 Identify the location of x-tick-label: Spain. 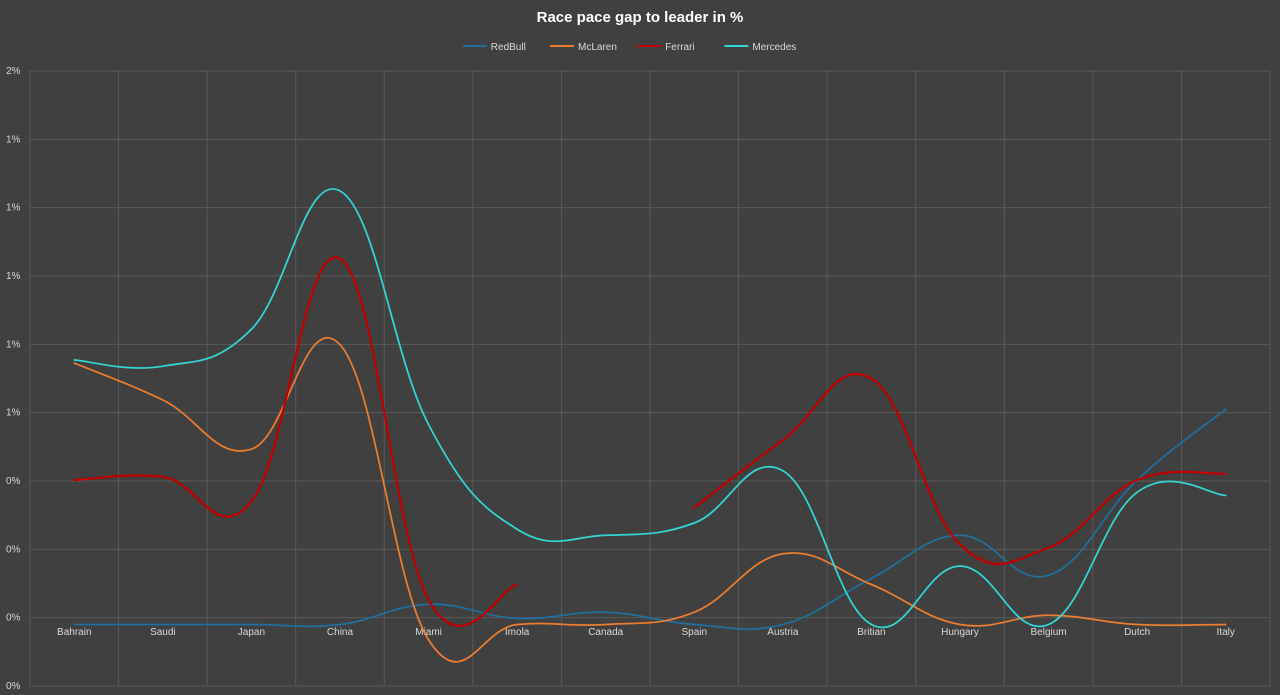
(694, 632).